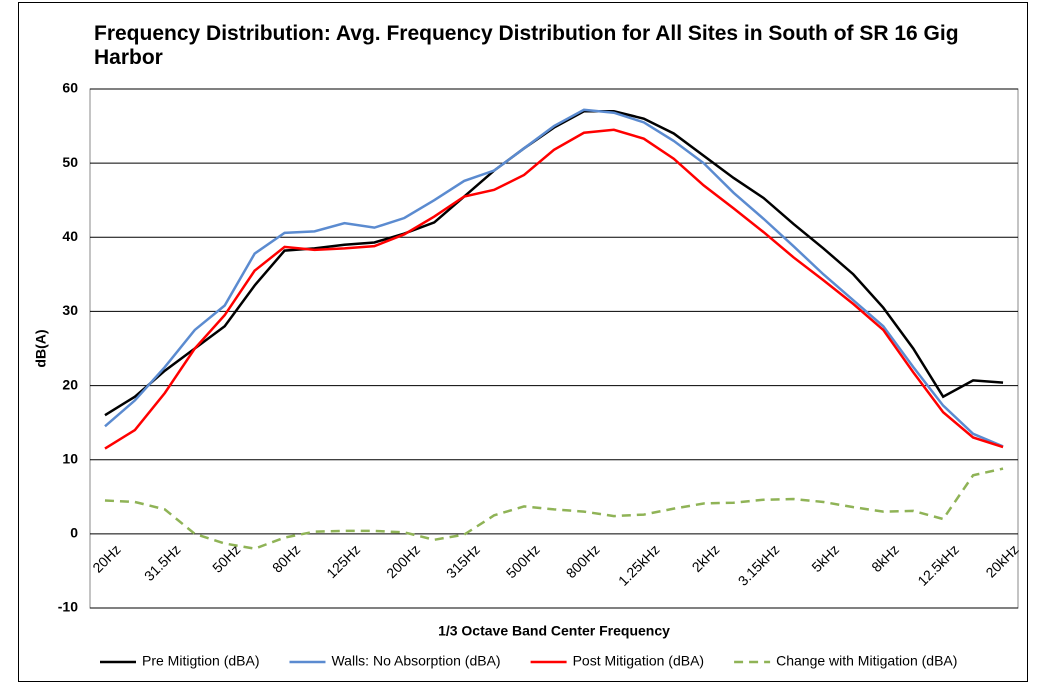 The height and width of the screenshot is (687, 1038). What do you see at coordinates (74, 533) in the screenshot?
I see `y-tick-label: 0` at bounding box center [74, 533].